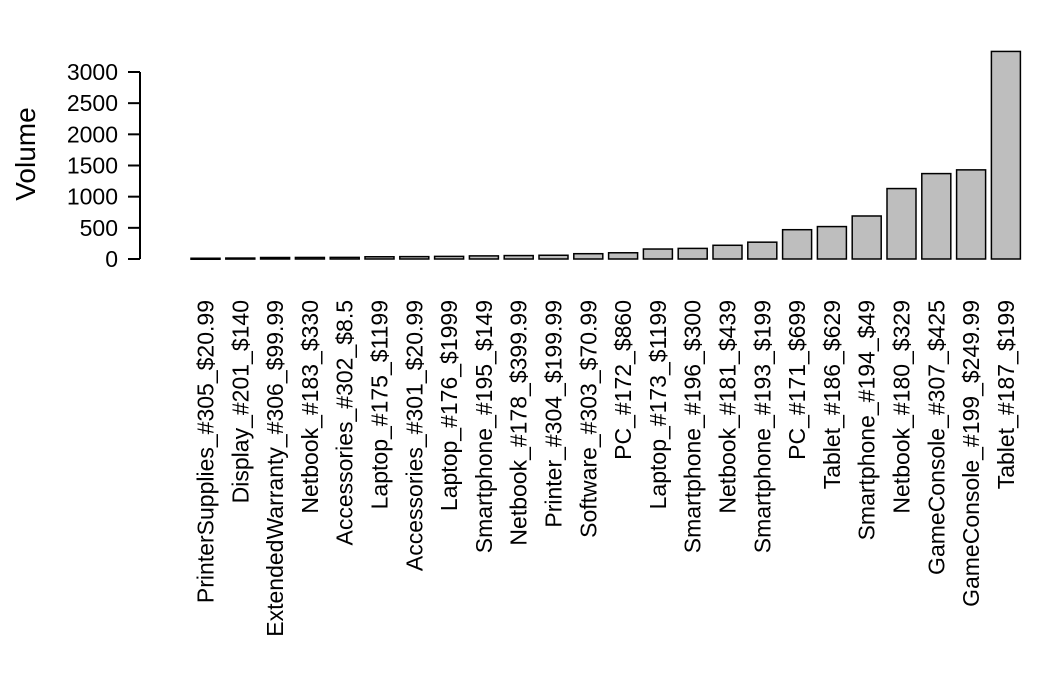  What do you see at coordinates (449, 405) in the screenshot?
I see `x-tick-label: Laptop_#176_$1999` at bounding box center [449, 405].